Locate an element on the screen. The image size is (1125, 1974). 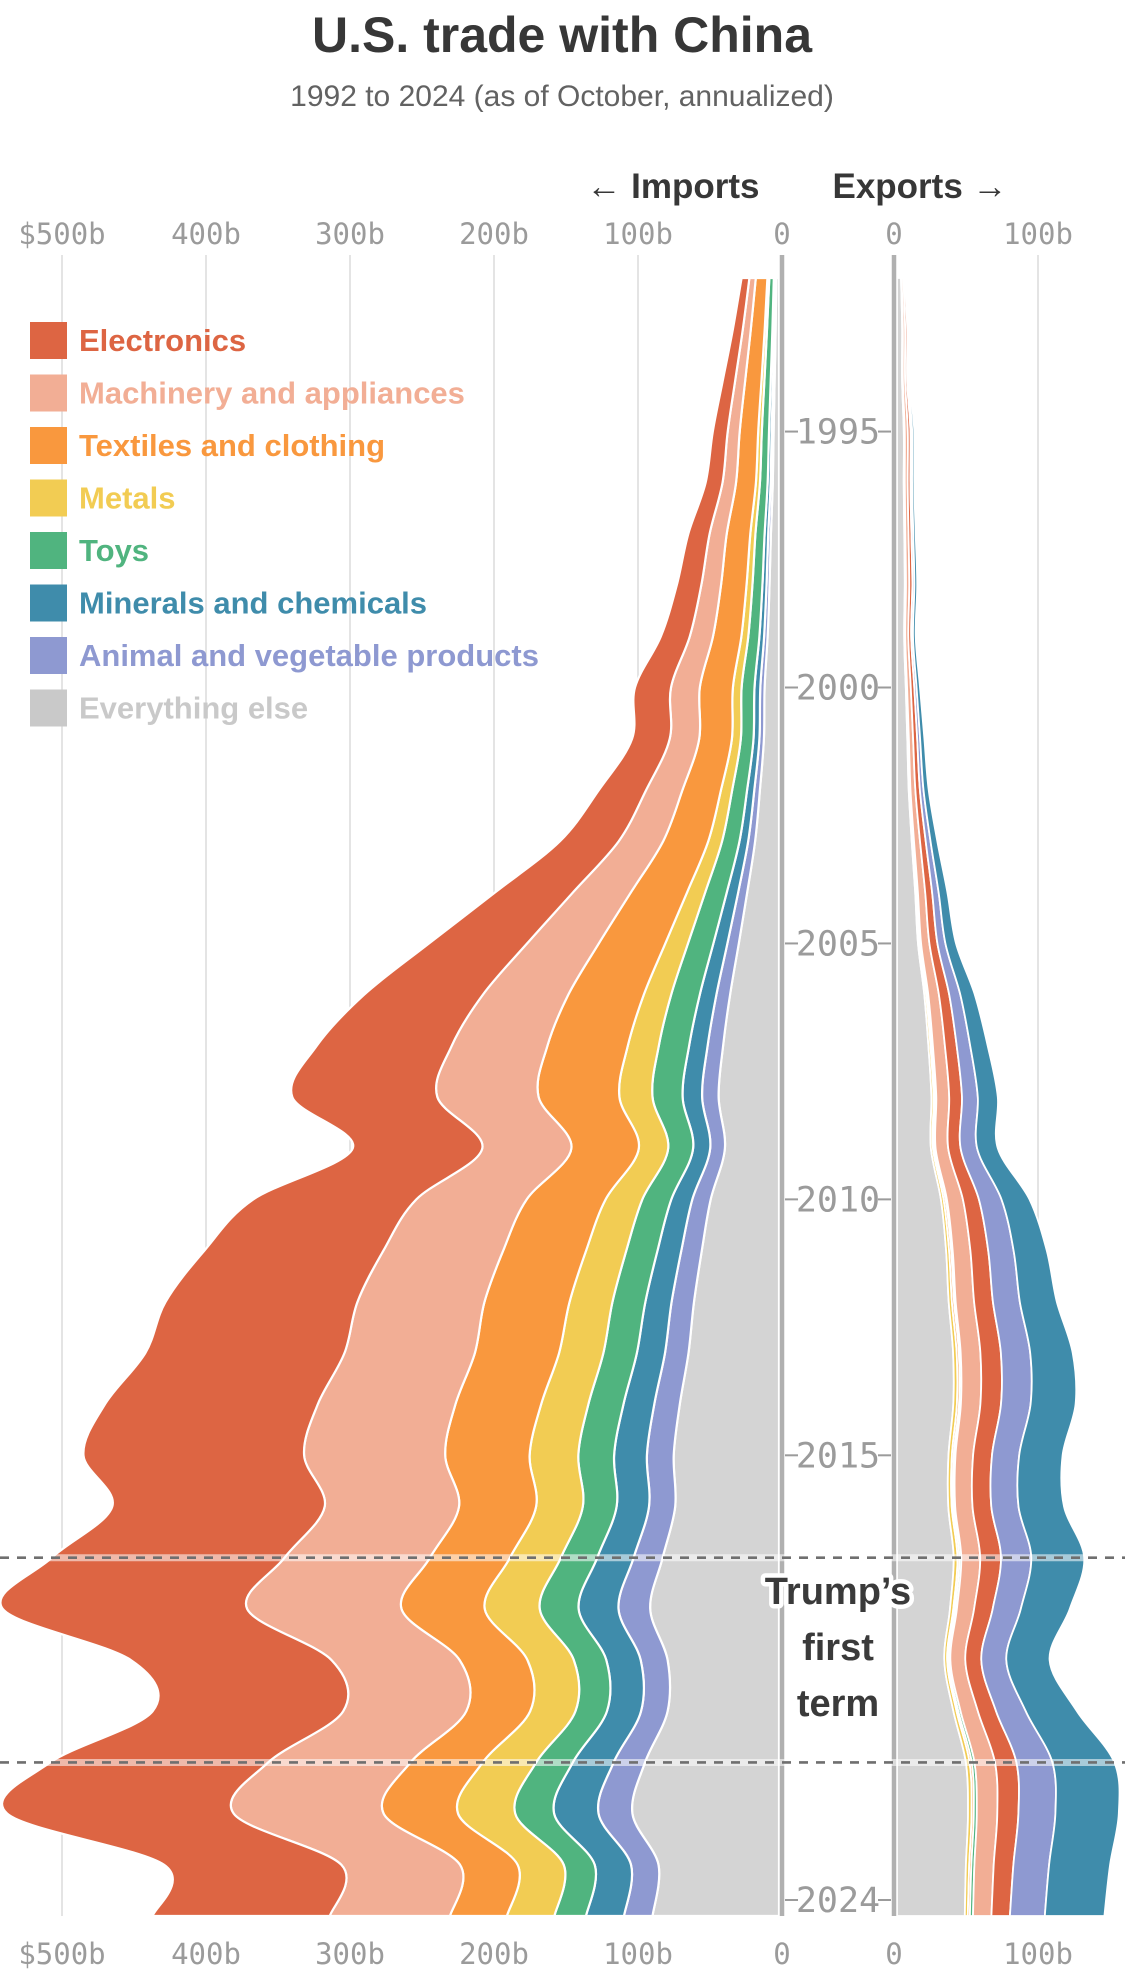
bottom-import-tick-200b: 200b is located at coordinates (494, 1954).